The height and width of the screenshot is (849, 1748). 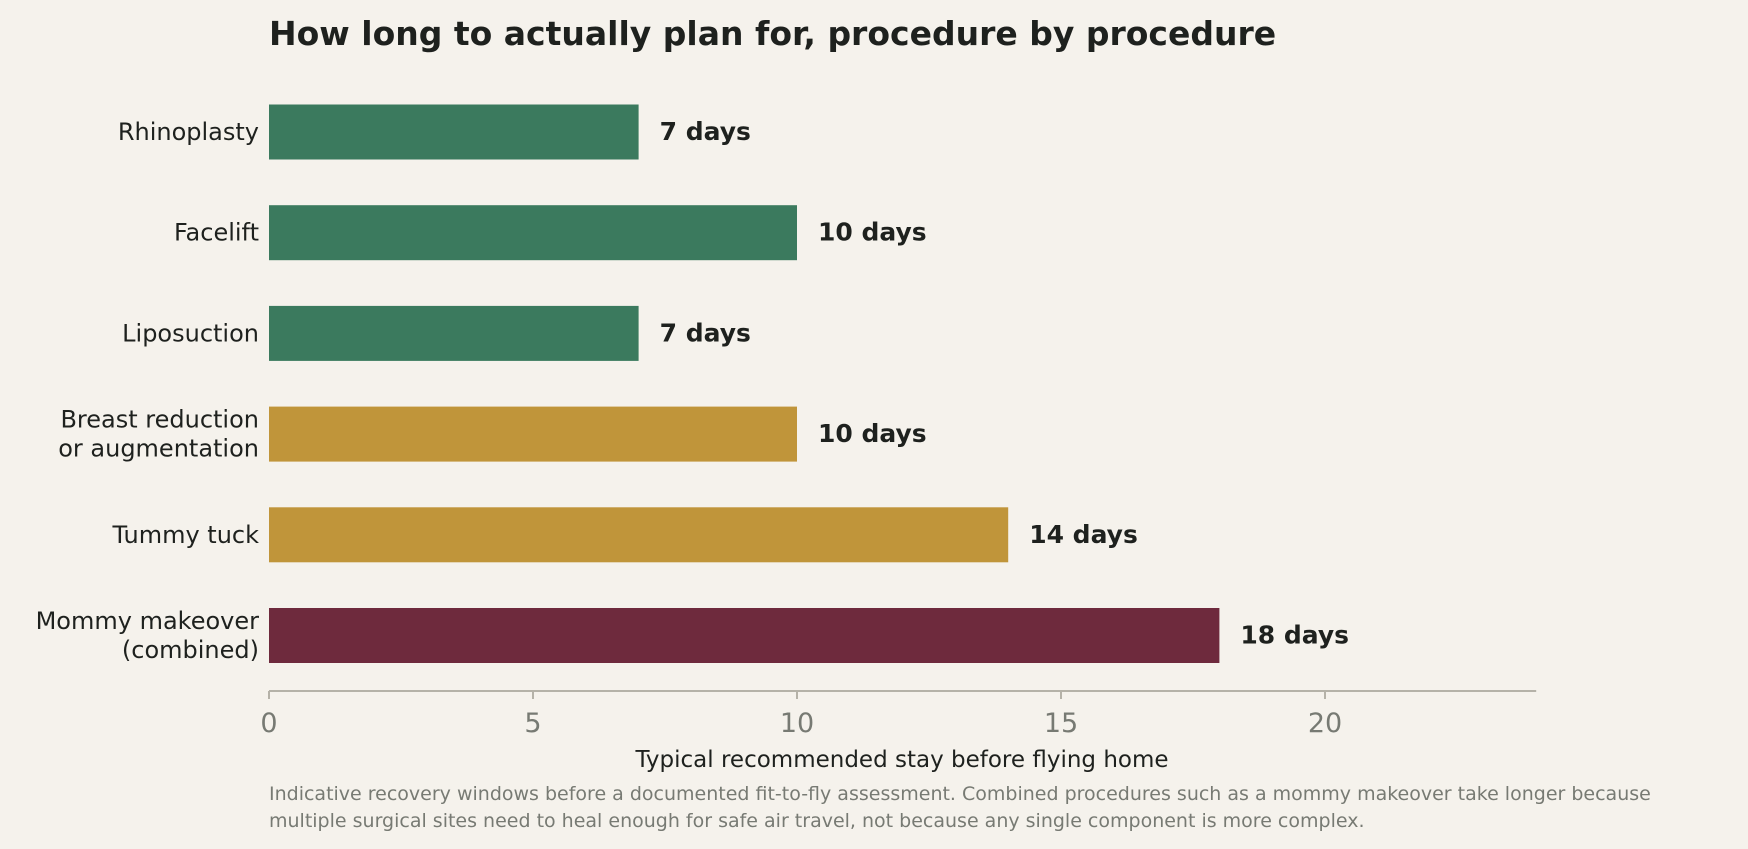 I want to click on category-label: (combined), so click(x=190, y=650).